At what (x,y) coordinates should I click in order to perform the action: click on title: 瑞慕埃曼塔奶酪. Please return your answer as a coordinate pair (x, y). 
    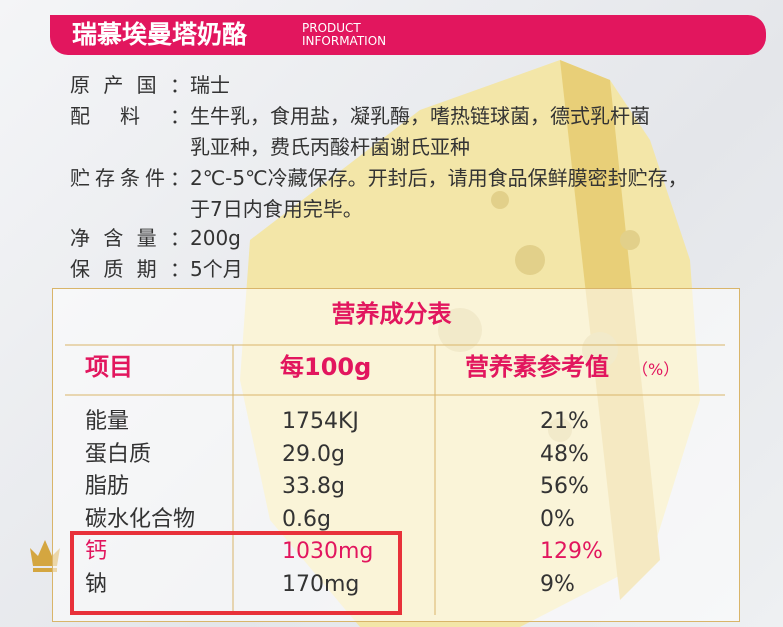
    Looking at the image, I should click on (160, 34).